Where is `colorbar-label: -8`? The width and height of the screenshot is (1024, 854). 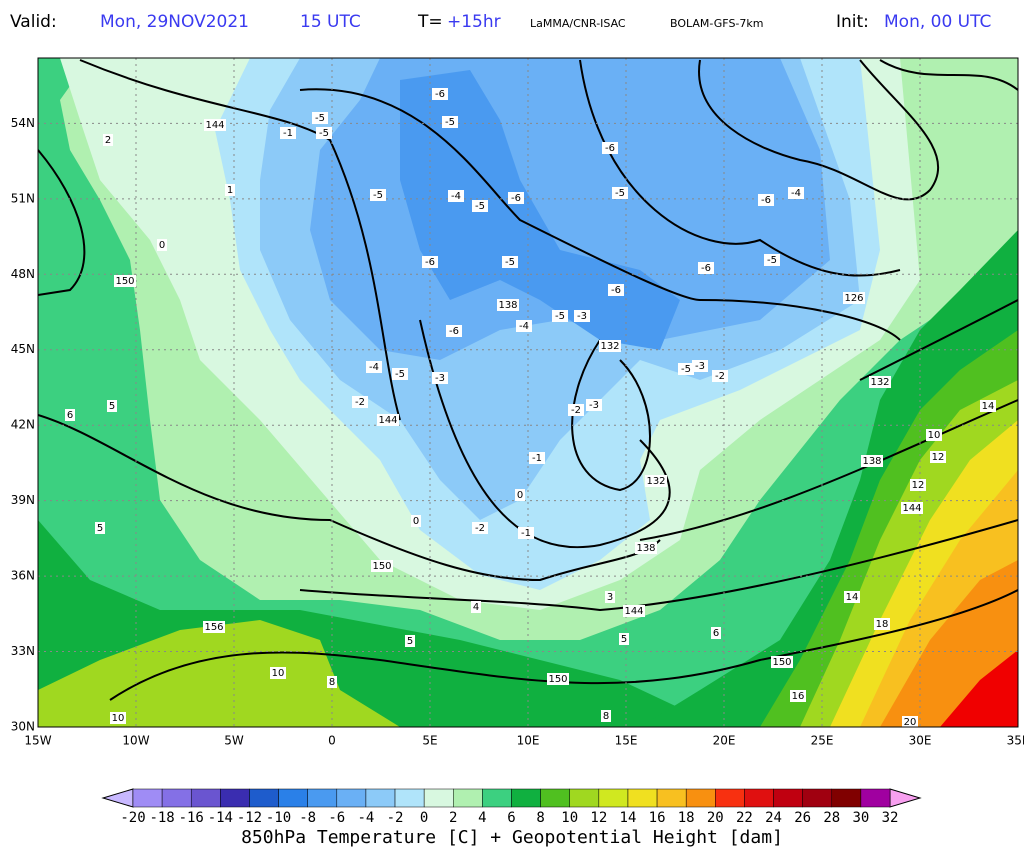 colorbar-label: -8 is located at coordinates (307, 818).